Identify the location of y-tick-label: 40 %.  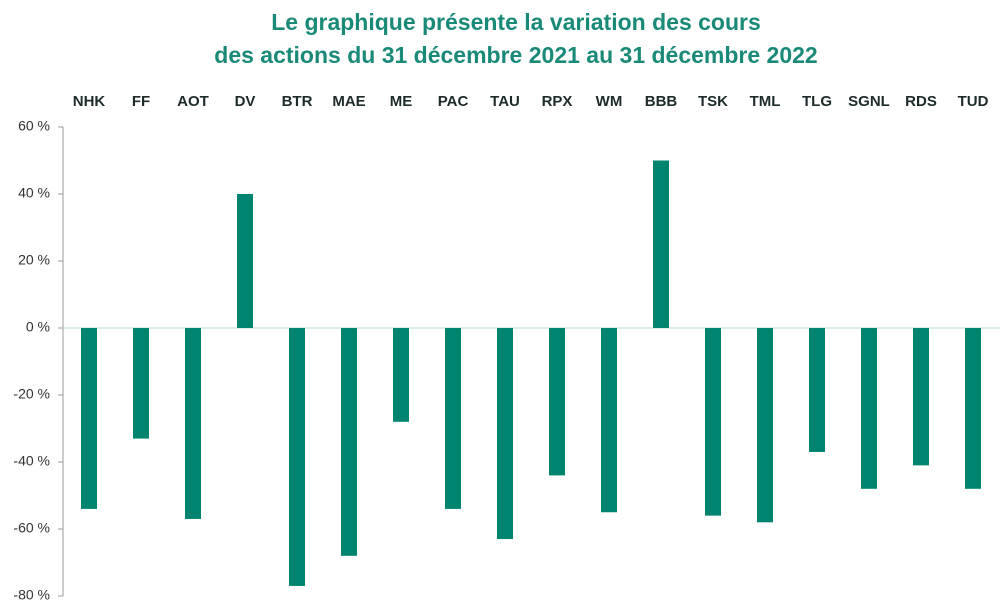
(34, 193).